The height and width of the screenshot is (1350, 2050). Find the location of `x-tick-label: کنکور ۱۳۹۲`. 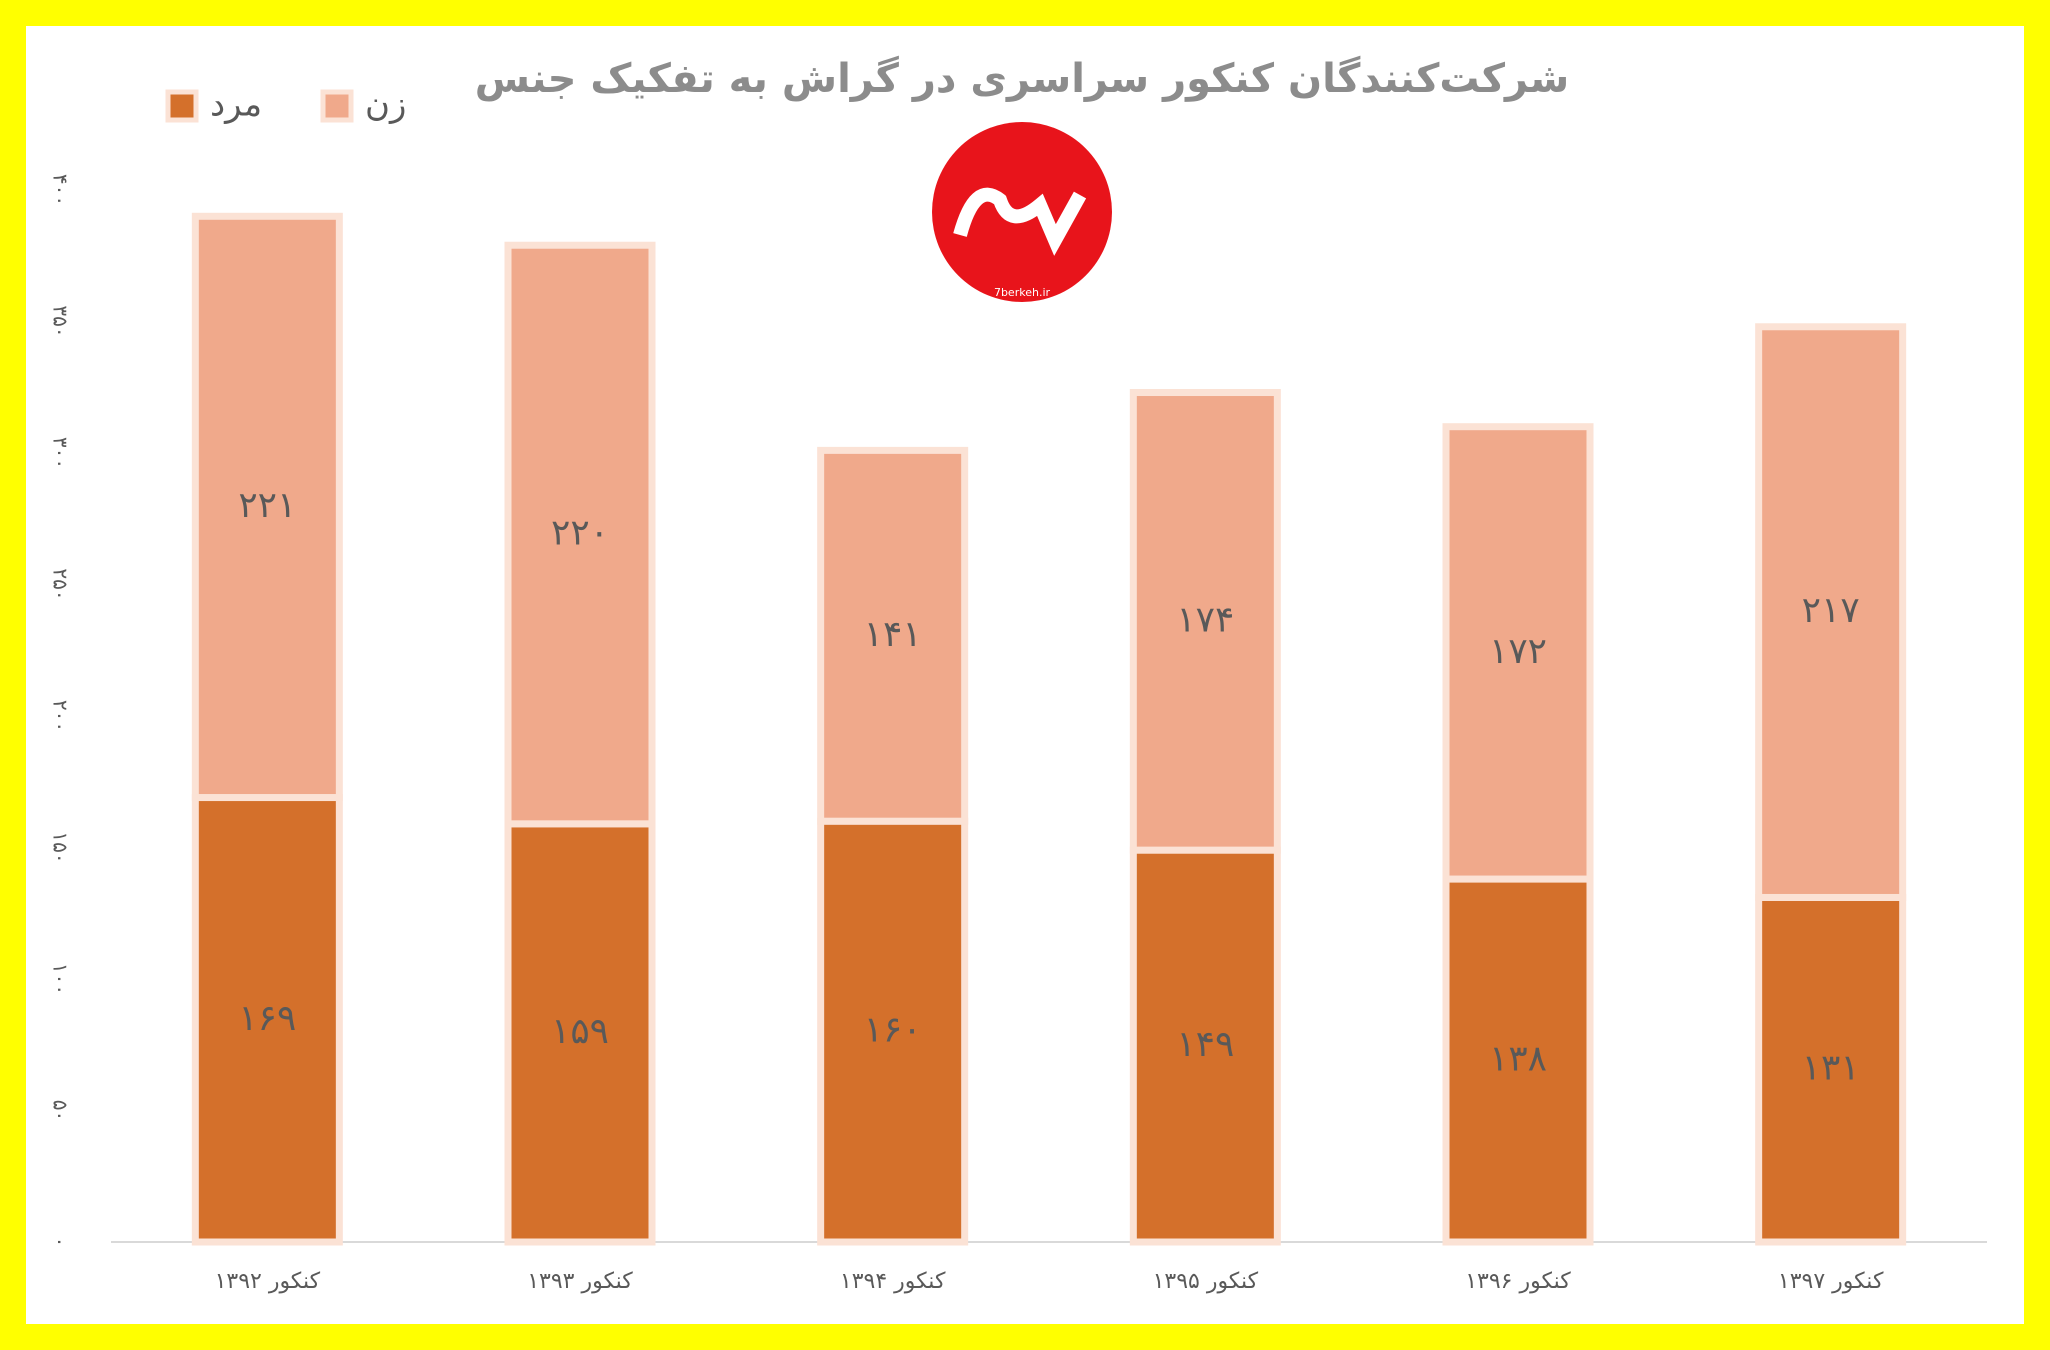

x-tick-label: کنکور ۱۳۹۲ is located at coordinates (268, 1281).